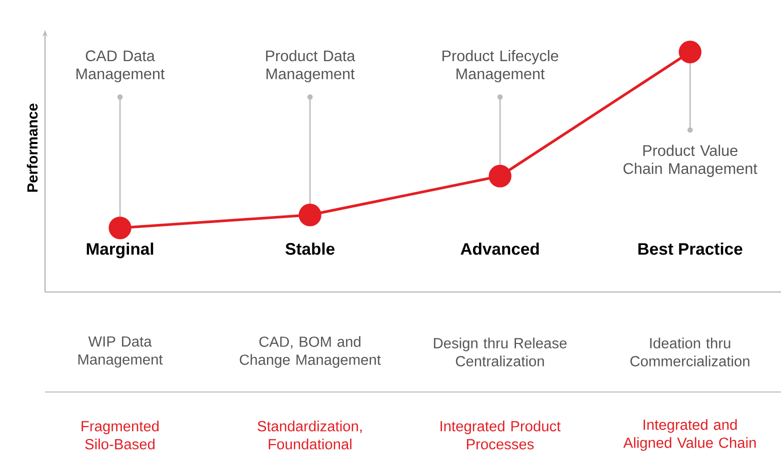  I want to click on text: Design thru Release Centralization, so click(500, 352).